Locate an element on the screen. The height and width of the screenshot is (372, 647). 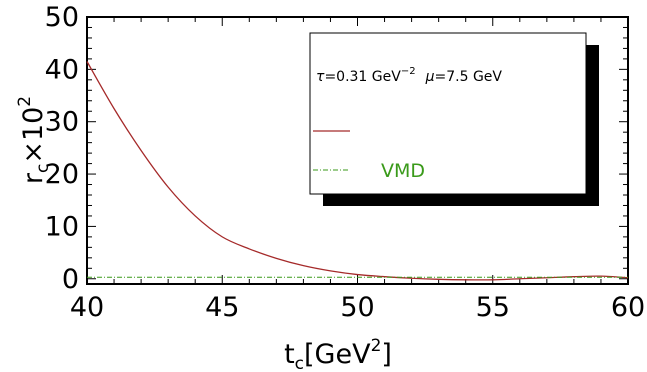
y-tick-labels: 0 10 20 30 40 50 is located at coordinates (62, 148).